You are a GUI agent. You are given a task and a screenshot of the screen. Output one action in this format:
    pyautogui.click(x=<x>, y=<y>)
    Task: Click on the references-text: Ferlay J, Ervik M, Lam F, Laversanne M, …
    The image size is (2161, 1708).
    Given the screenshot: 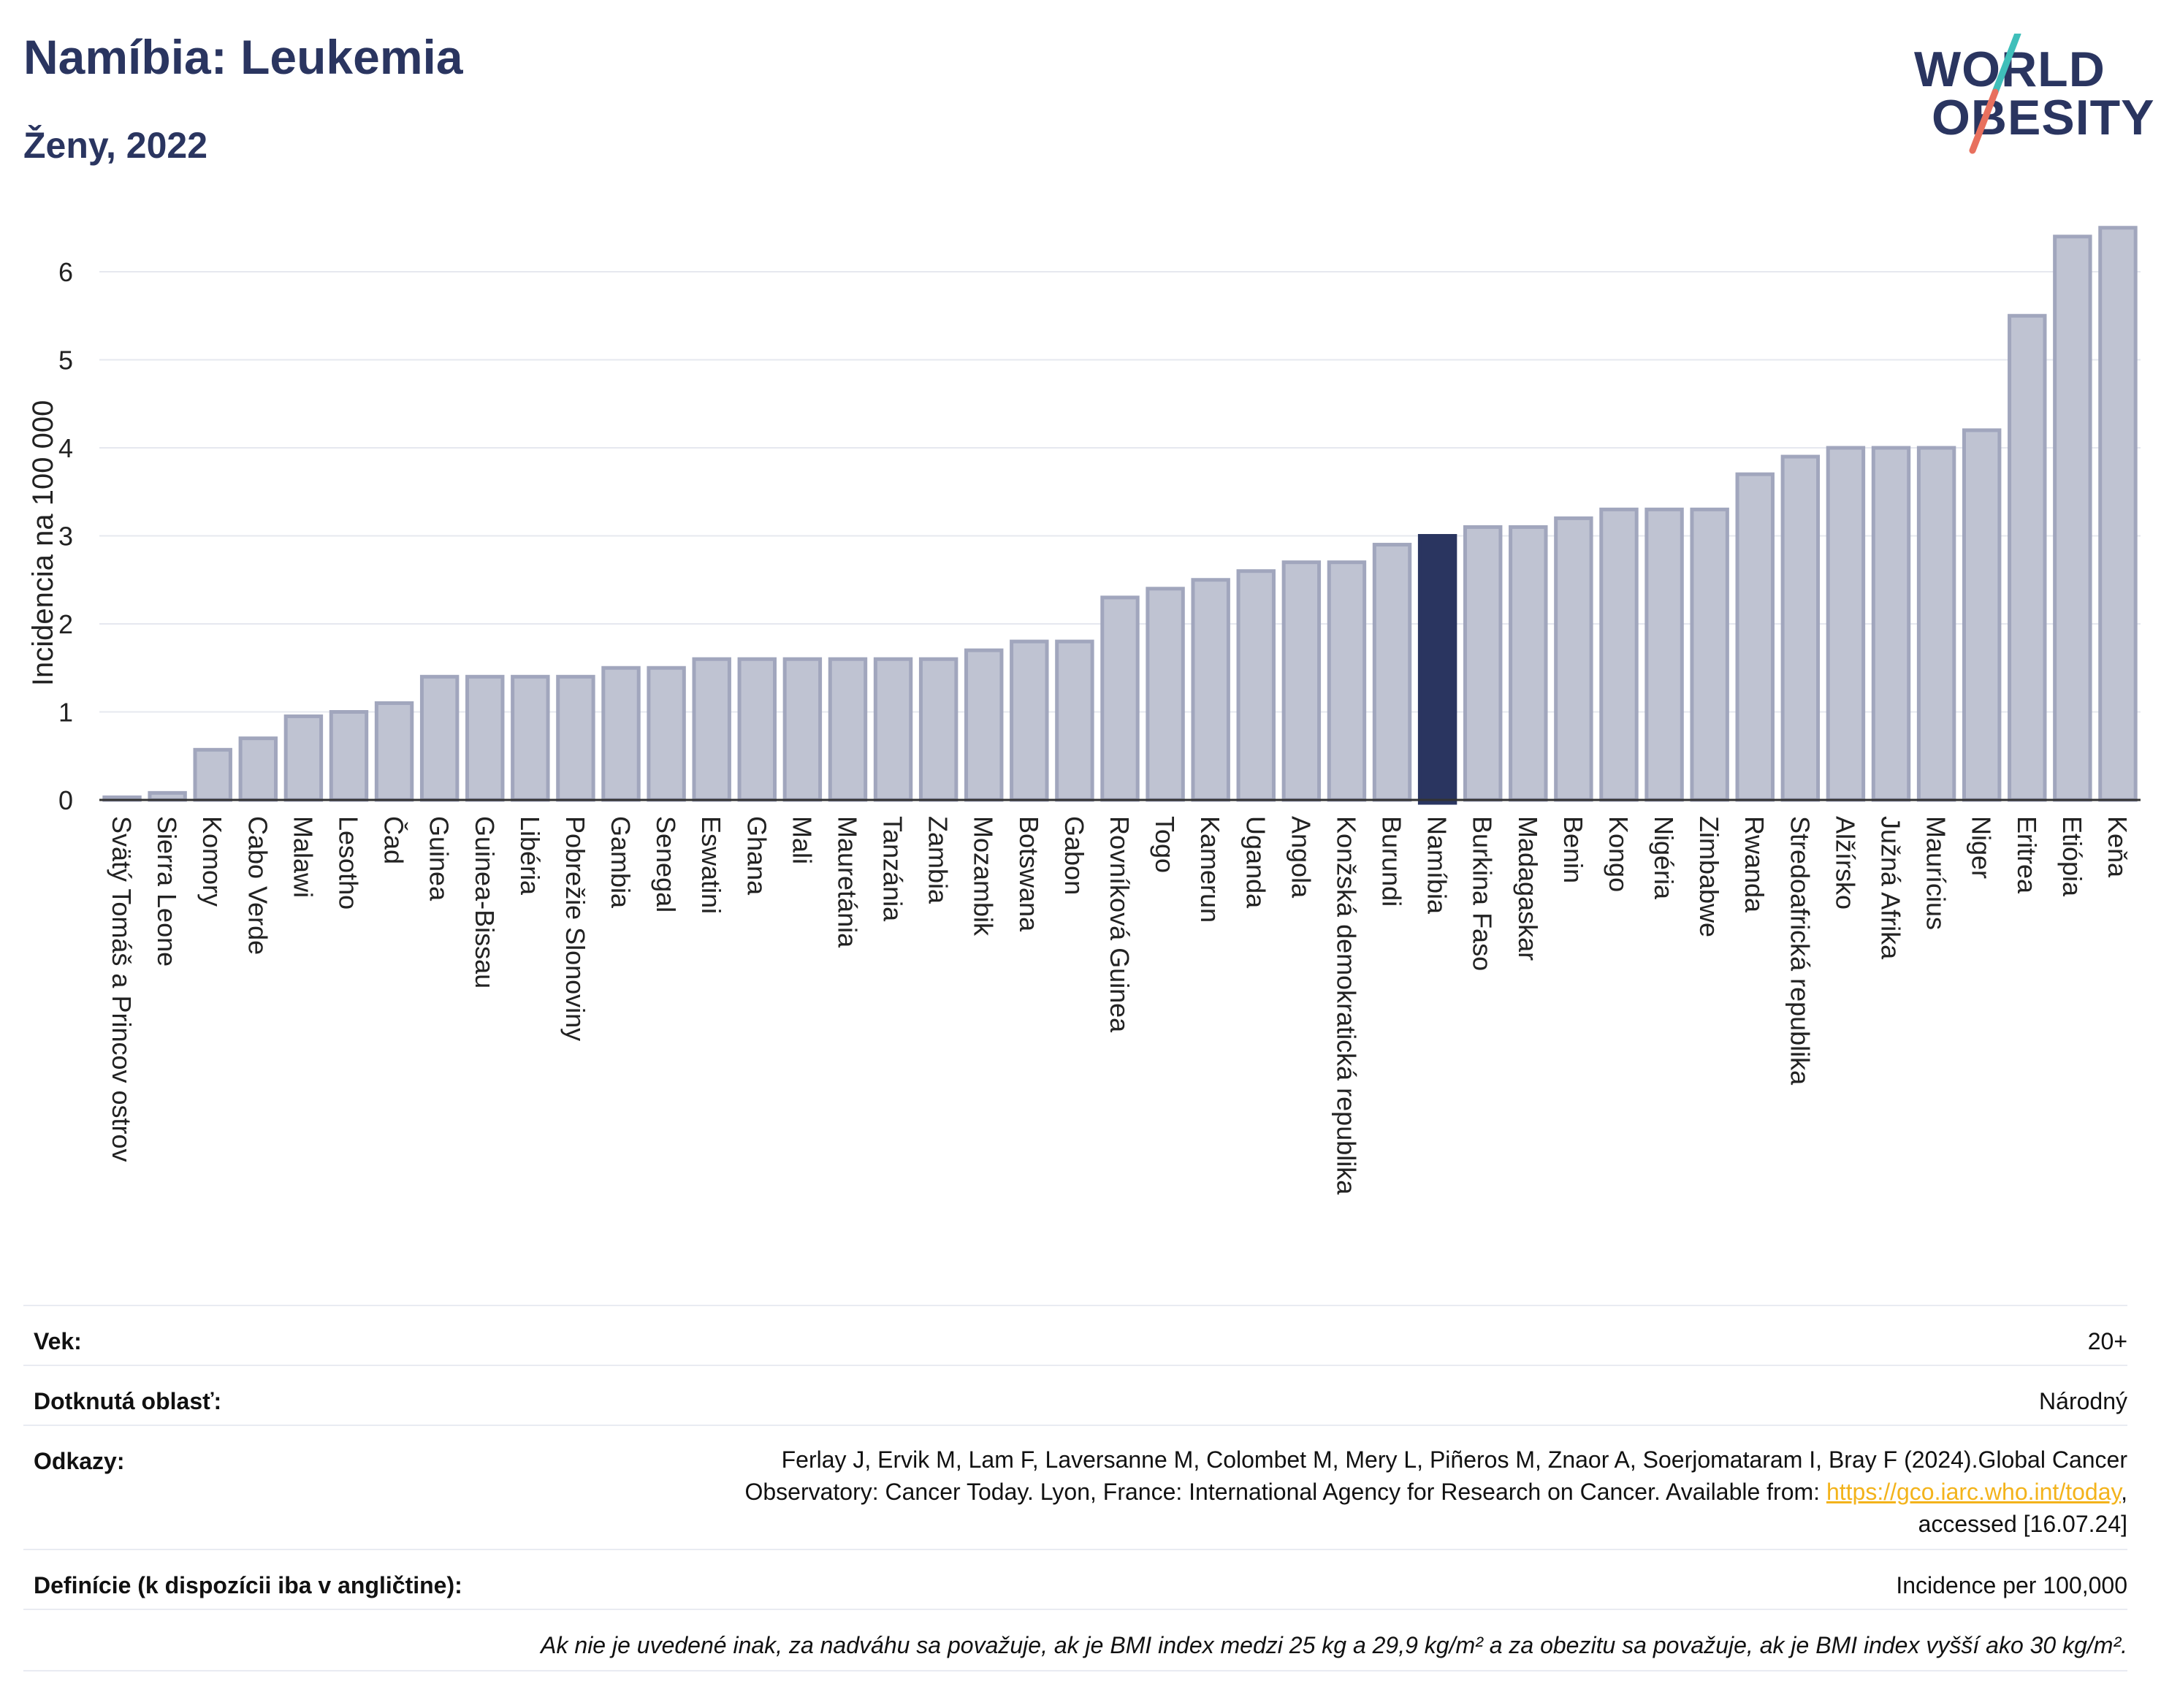 What is the action you would take?
    pyautogui.click(x=1436, y=1492)
    